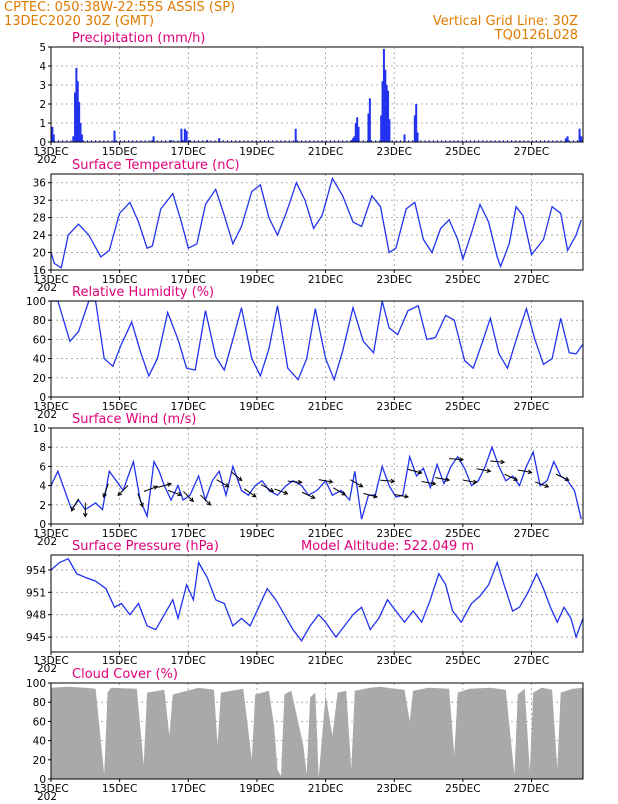 Image resolution: width=618 pixels, height=804 pixels. Describe the element at coordinates (39, 429) in the screenshot. I see `wind-ytick-label: 10` at that location.